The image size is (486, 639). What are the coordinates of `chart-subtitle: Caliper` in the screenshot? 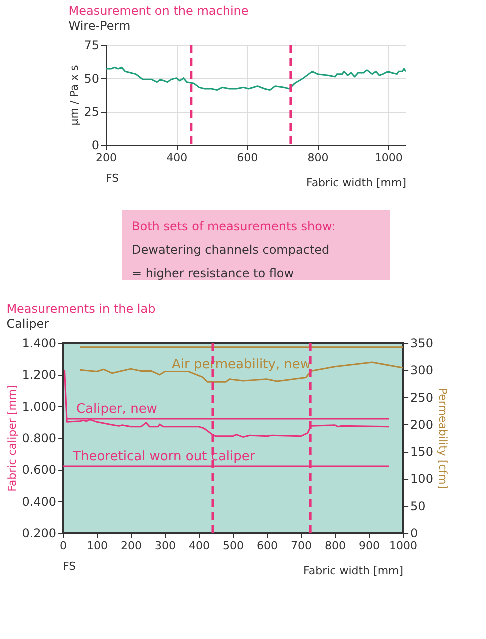 It's located at (28, 324).